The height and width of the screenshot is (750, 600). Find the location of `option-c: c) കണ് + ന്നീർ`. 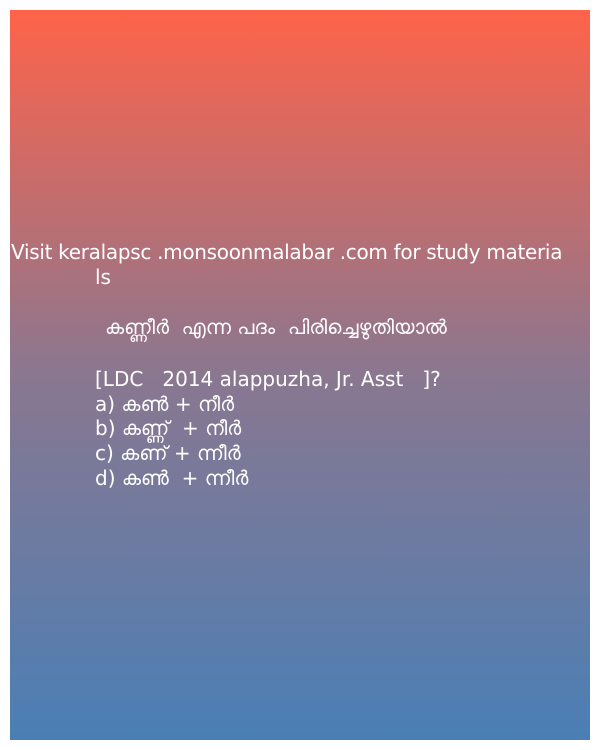

option-c: c) കണ് + ന്നീർ is located at coordinates (168, 453).